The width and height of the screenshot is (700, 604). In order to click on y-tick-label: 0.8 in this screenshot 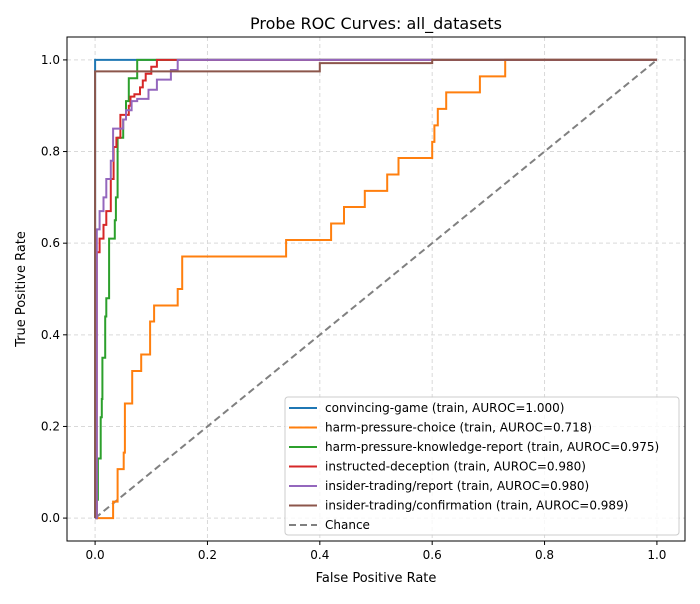, I will do `click(50, 152)`.